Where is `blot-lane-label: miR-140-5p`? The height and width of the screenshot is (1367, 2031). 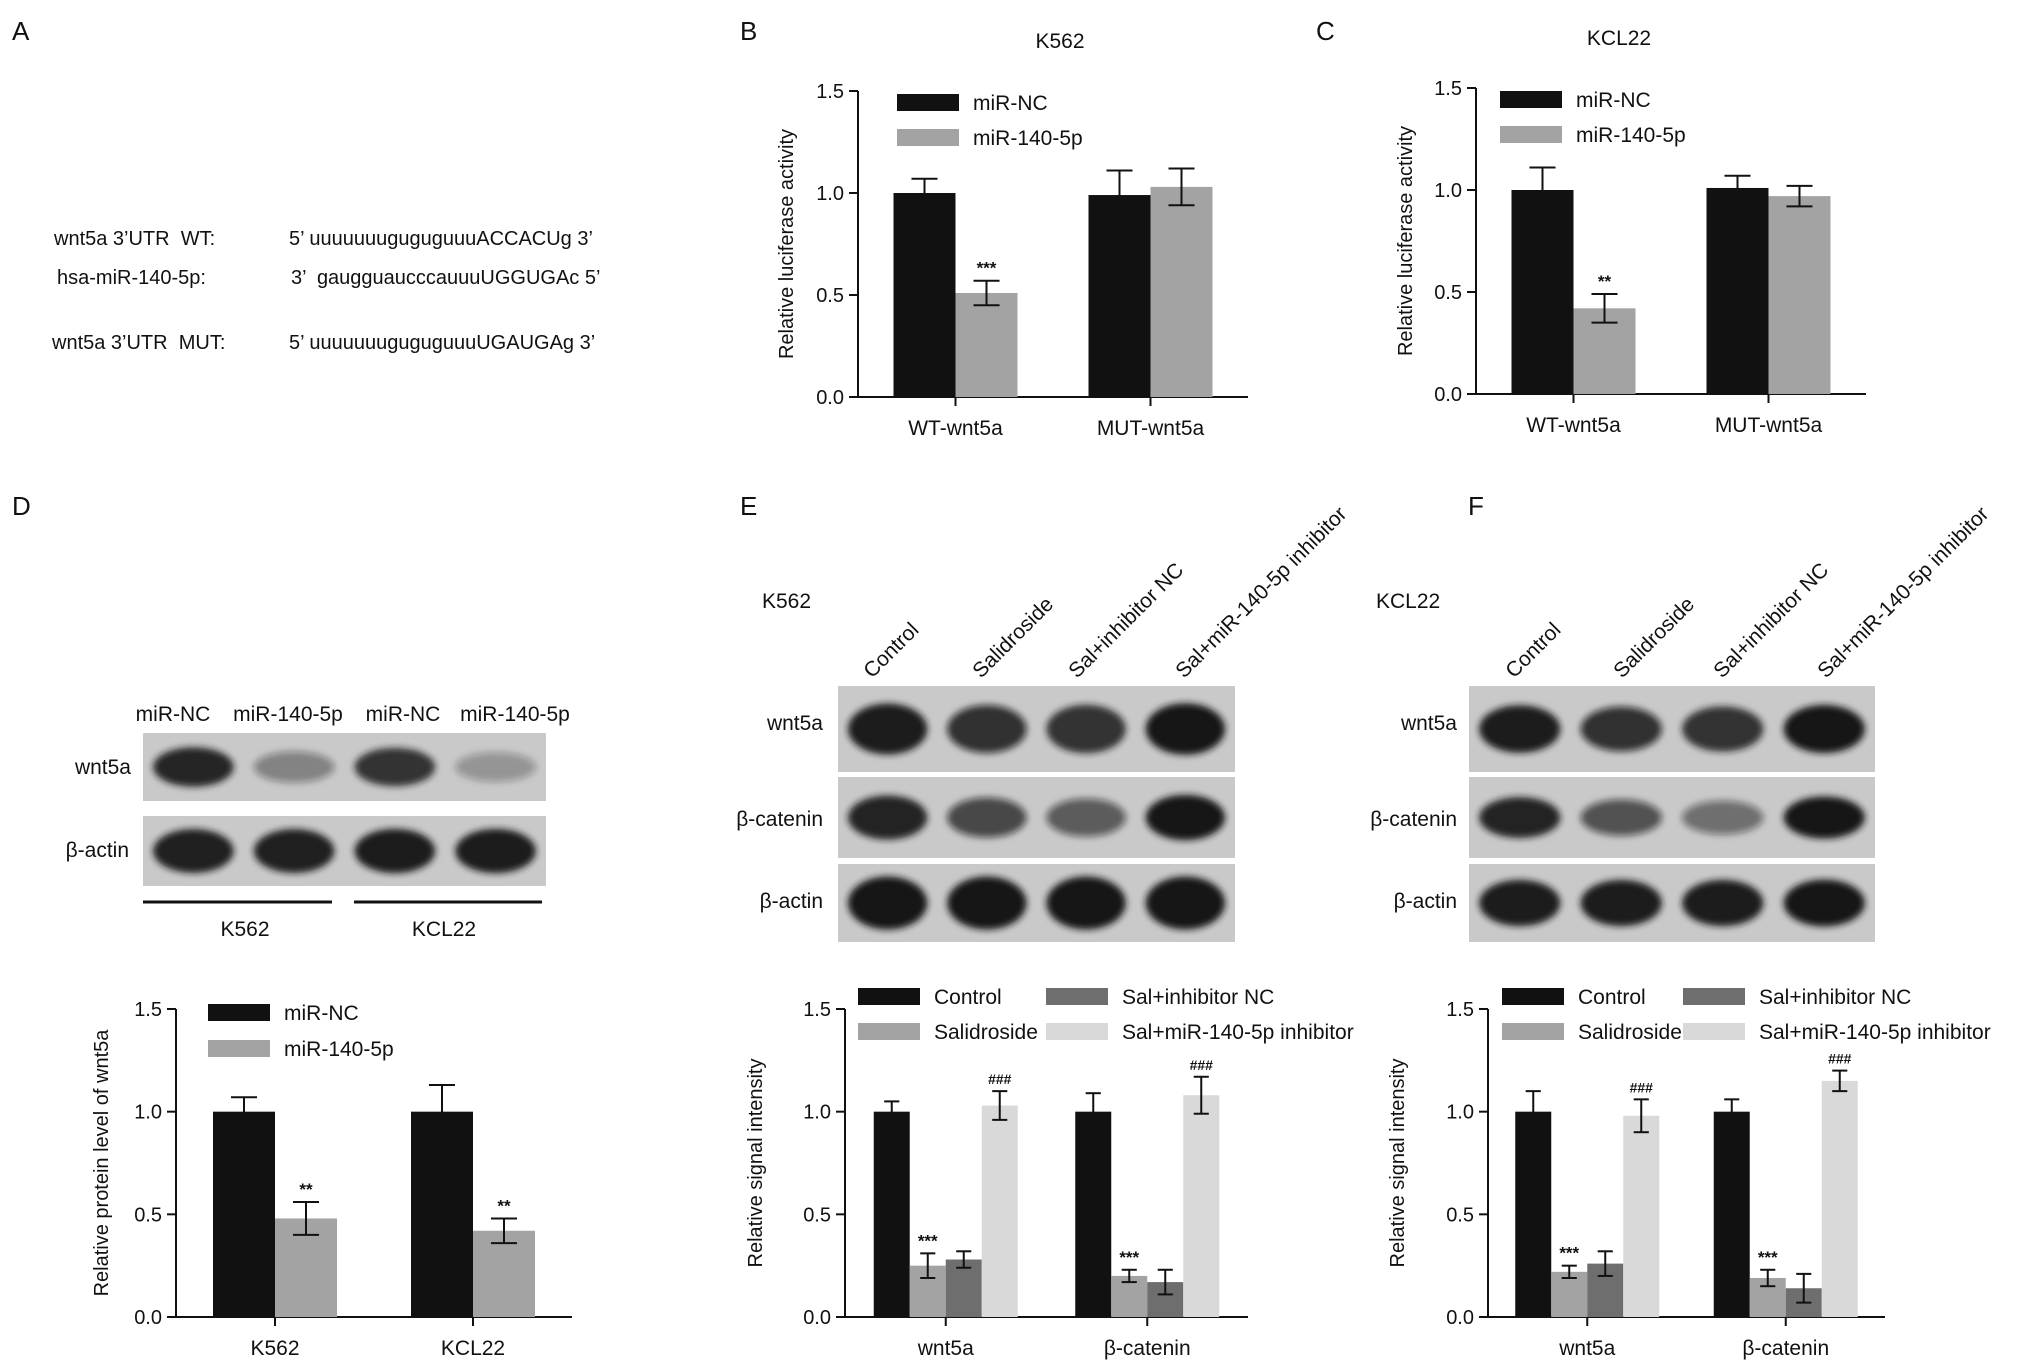
blot-lane-label: miR-140-5p is located at coordinates (288, 714).